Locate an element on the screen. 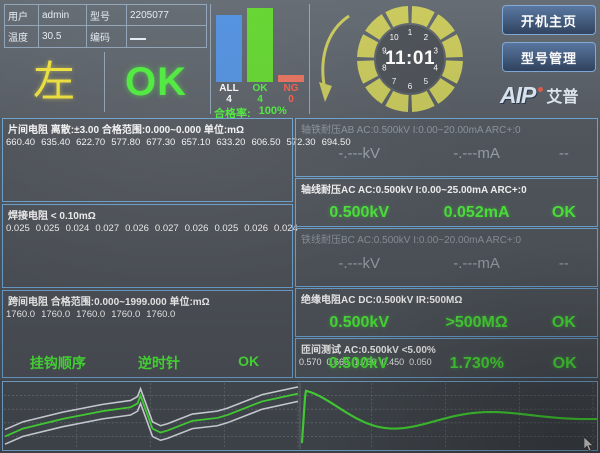 The image size is (600, 453). stat-ng-value: 0 is located at coordinates (291, 99).